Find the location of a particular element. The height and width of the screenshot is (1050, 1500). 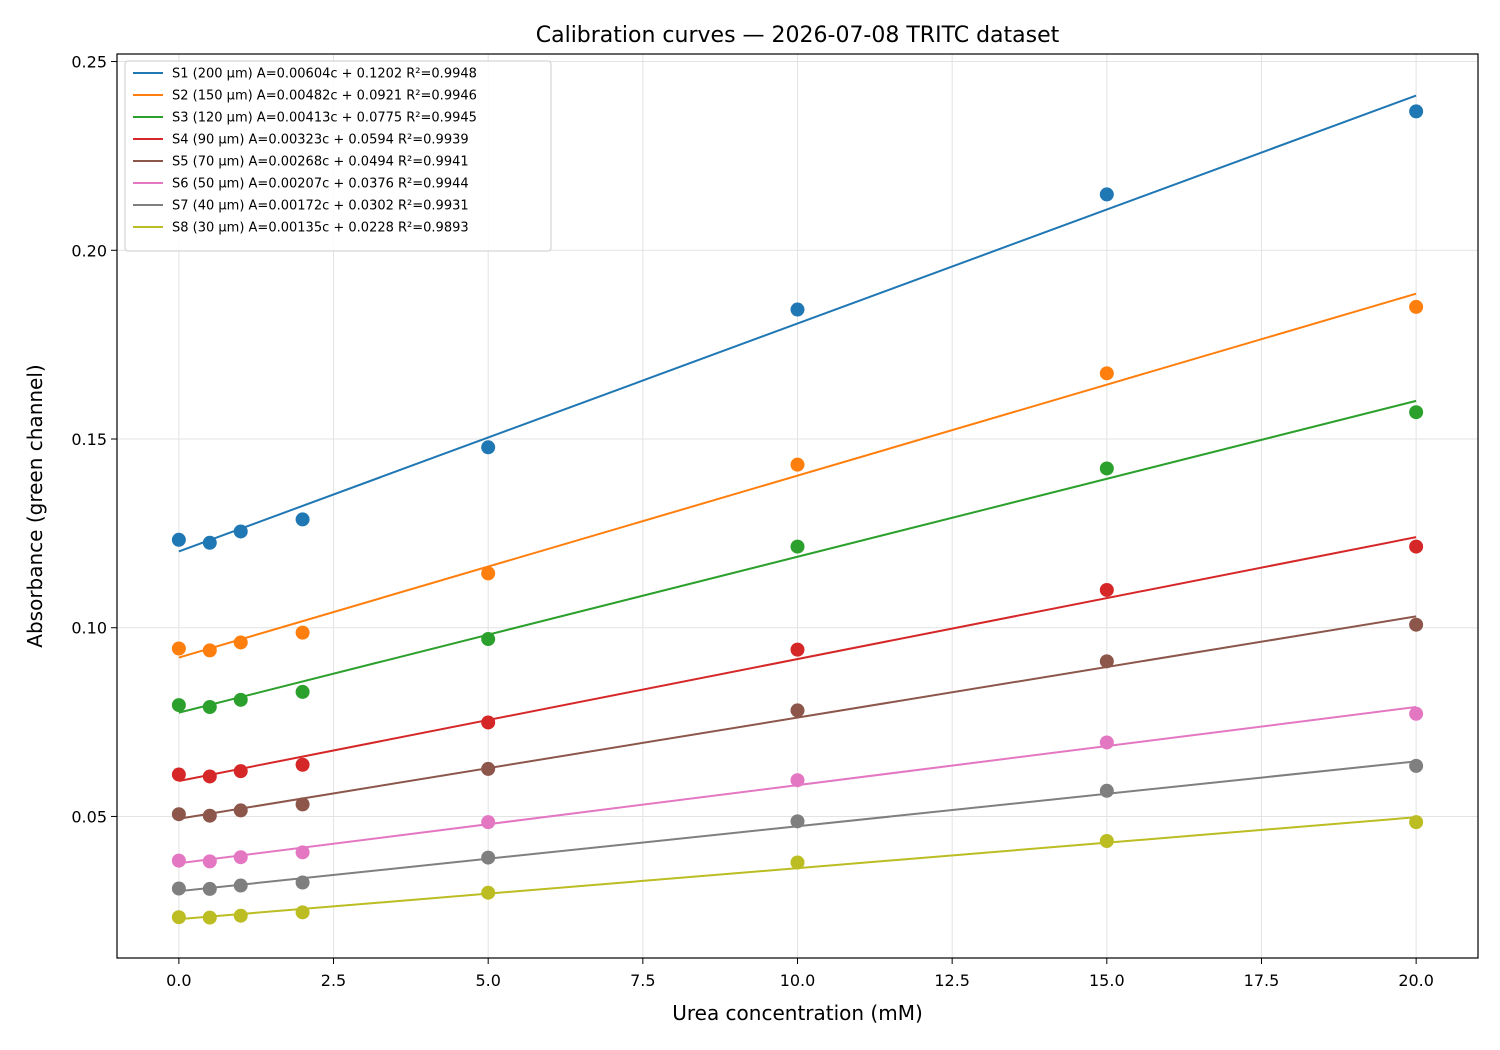

legend-entry: S7 (40 µm) A=0.00172c + 0.0302 R²=0.9931 is located at coordinates (320, 206).